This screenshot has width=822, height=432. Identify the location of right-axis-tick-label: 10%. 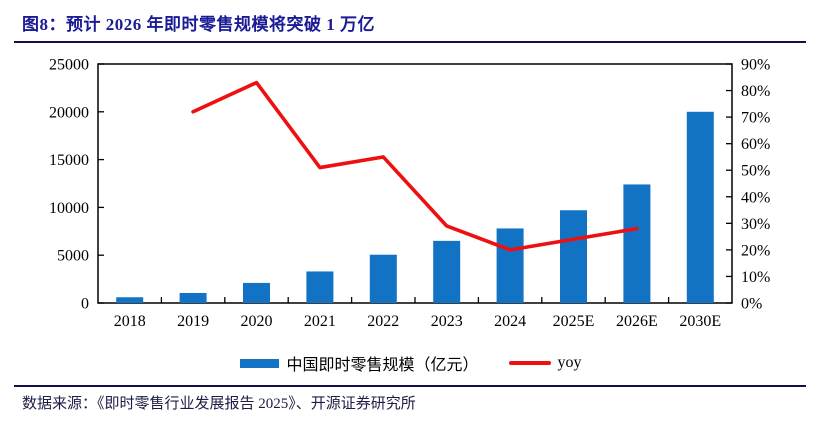
(755, 277).